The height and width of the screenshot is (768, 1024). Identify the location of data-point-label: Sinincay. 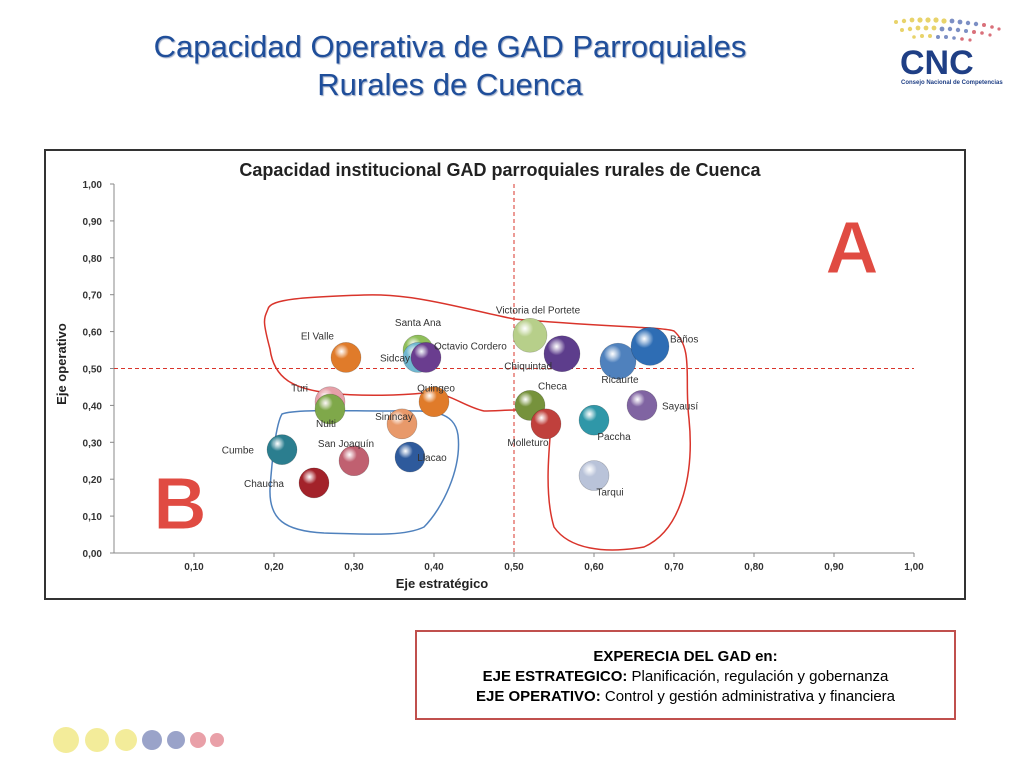
(394, 417).